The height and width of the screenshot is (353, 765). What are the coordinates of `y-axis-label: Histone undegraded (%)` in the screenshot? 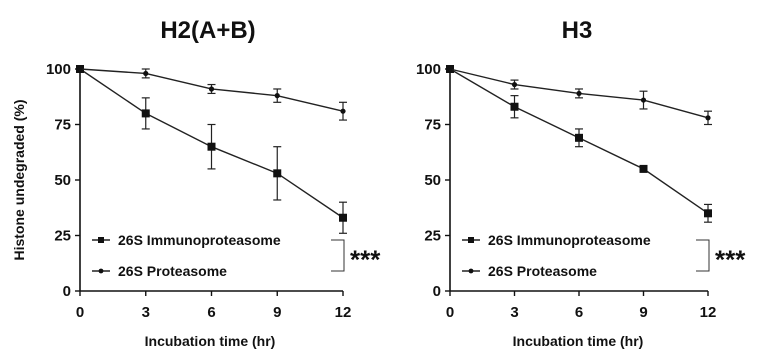 It's located at (19, 179).